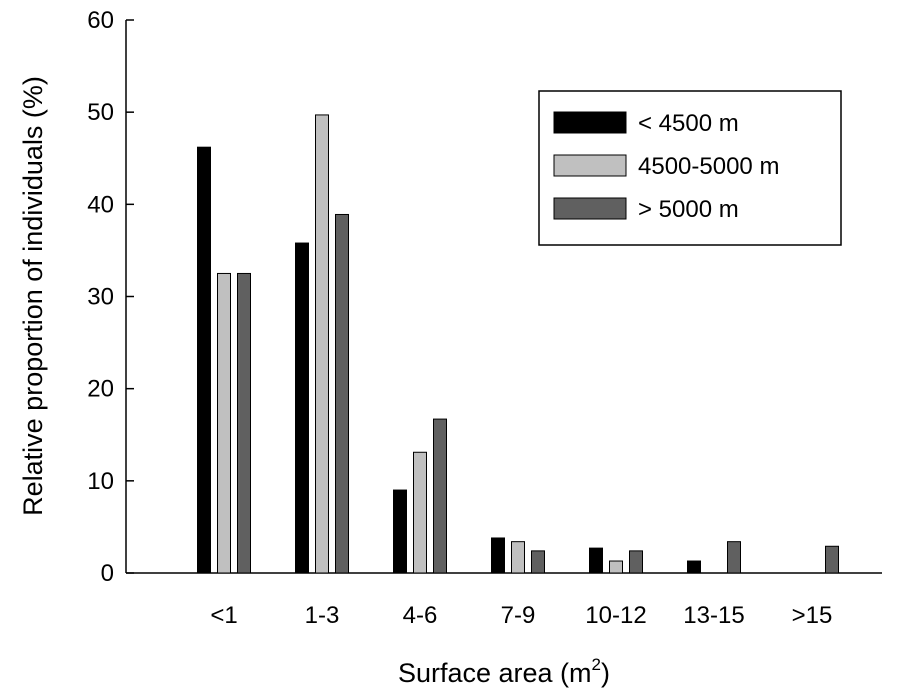  Describe the element at coordinates (605, 673) in the screenshot. I see `x-axis-title-close: )` at that location.